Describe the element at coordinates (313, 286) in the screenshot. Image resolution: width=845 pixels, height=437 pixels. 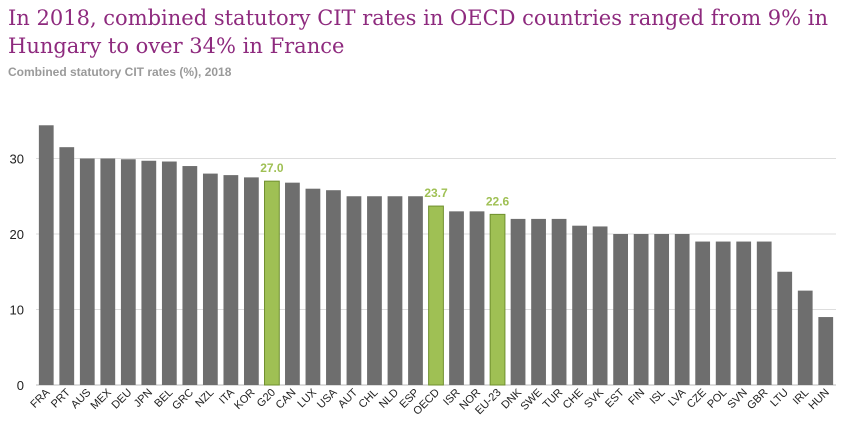
I see `bar-lux` at that location.